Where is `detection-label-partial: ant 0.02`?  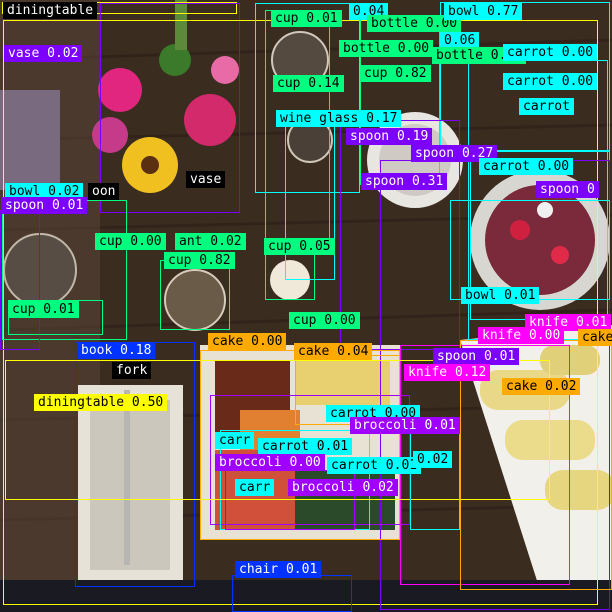
detection-label-partial: ant 0.02 is located at coordinates (210, 241).